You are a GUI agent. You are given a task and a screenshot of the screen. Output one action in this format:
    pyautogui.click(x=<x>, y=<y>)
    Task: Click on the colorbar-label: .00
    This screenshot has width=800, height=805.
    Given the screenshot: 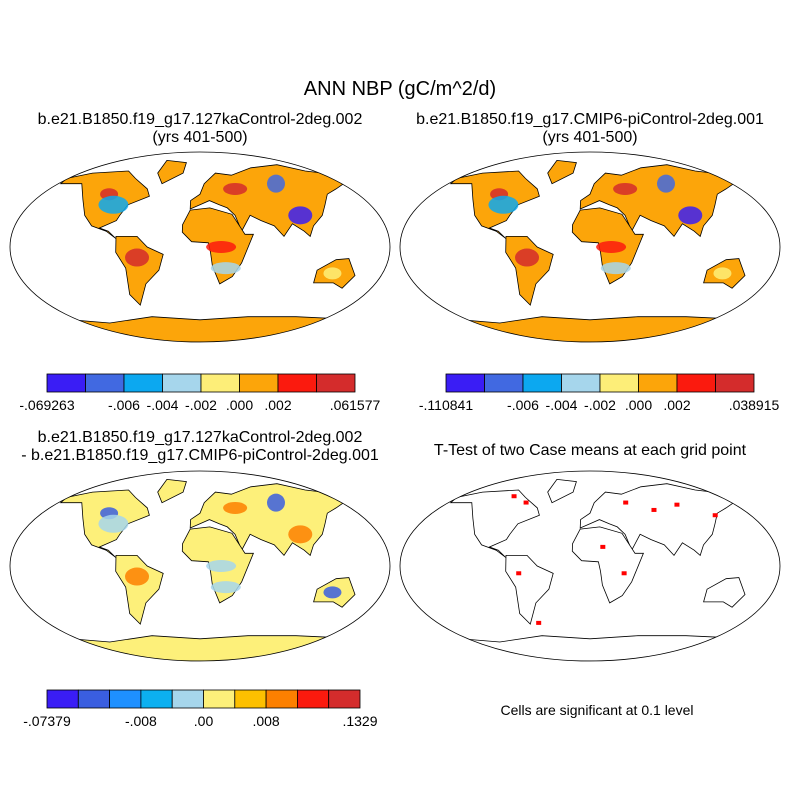 What is the action you would take?
    pyautogui.click(x=204, y=721)
    